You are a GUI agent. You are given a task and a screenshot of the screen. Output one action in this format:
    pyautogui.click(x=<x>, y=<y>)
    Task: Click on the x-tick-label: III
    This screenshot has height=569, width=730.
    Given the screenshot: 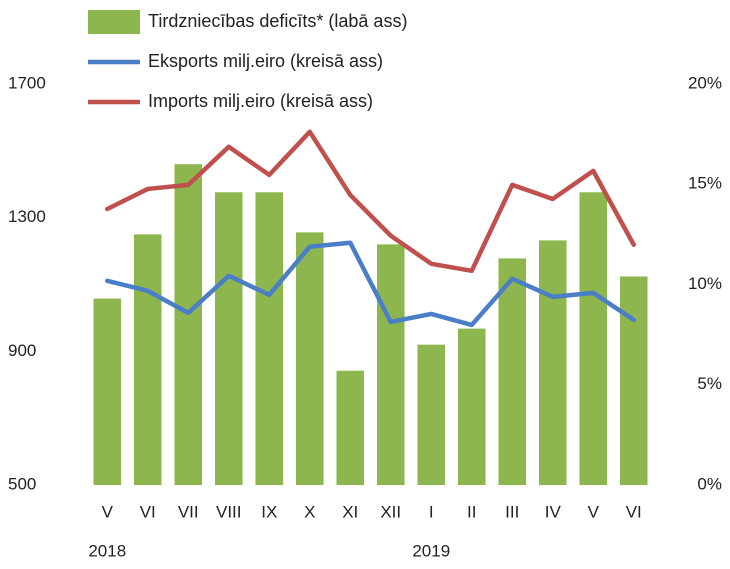 What is the action you would take?
    pyautogui.click(x=512, y=511)
    